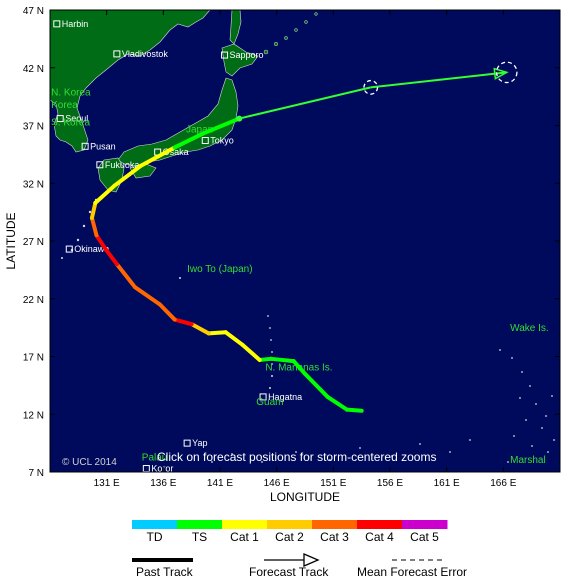  I want to click on city-marker: Vladivostok, so click(141, 54).